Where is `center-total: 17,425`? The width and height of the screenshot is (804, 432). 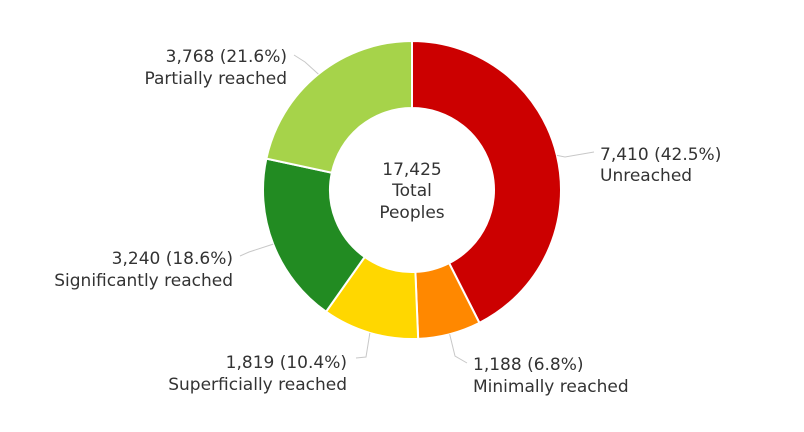
center-total: 17,425 is located at coordinates (411, 170).